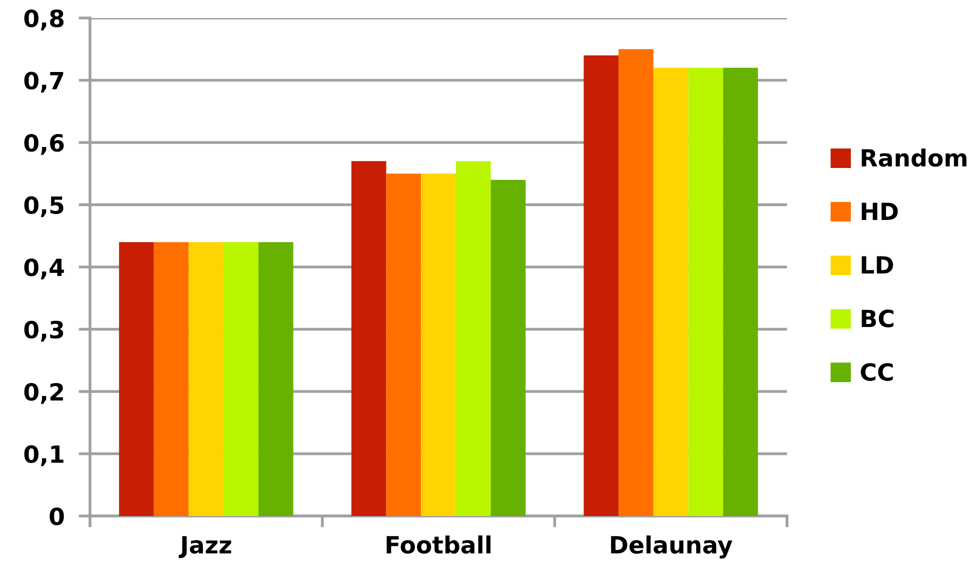  I want to click on x-tick-label: Delaunay, so click(671, 546).